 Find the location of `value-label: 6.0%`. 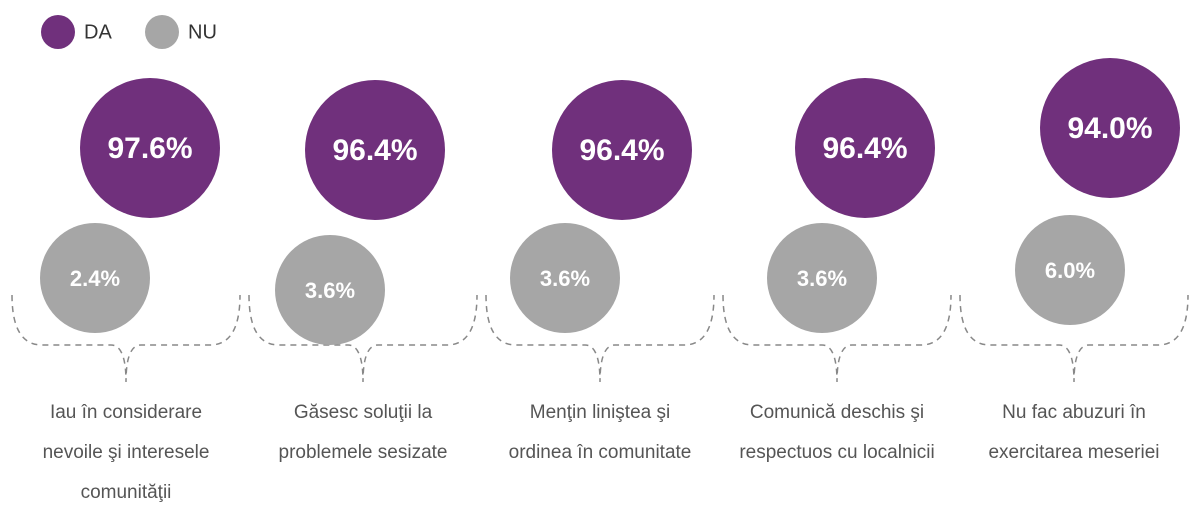

value-label: 6.0% is located at coordinates (1070, 270).